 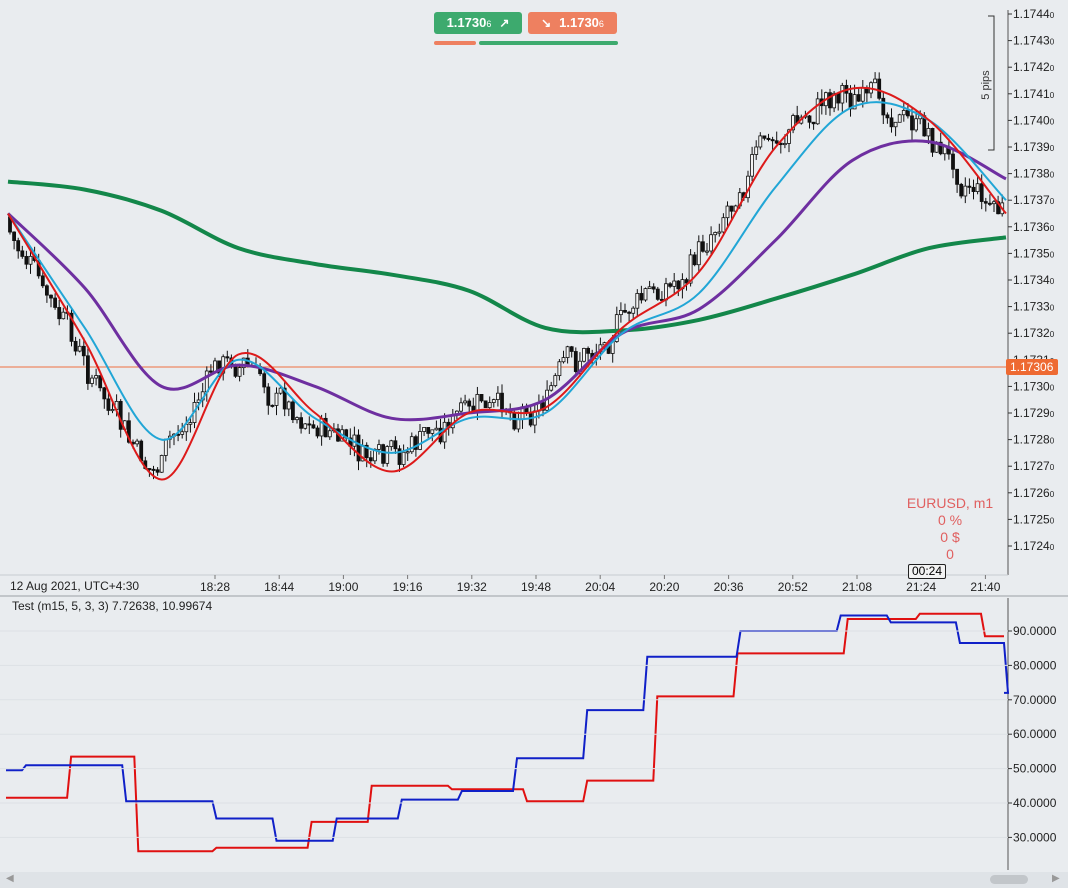 I want to click on scroll-right-icon: ▶, so click(x=1056, y=878).